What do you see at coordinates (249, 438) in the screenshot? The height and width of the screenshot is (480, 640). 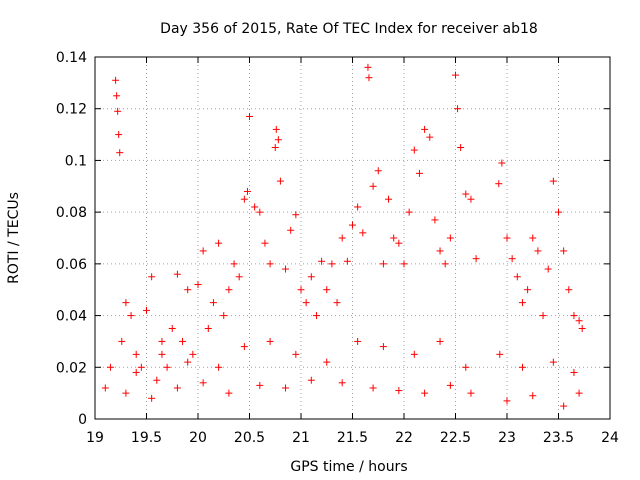 I see `x-tick-label: 20.5` at bounding box center [249, 438].